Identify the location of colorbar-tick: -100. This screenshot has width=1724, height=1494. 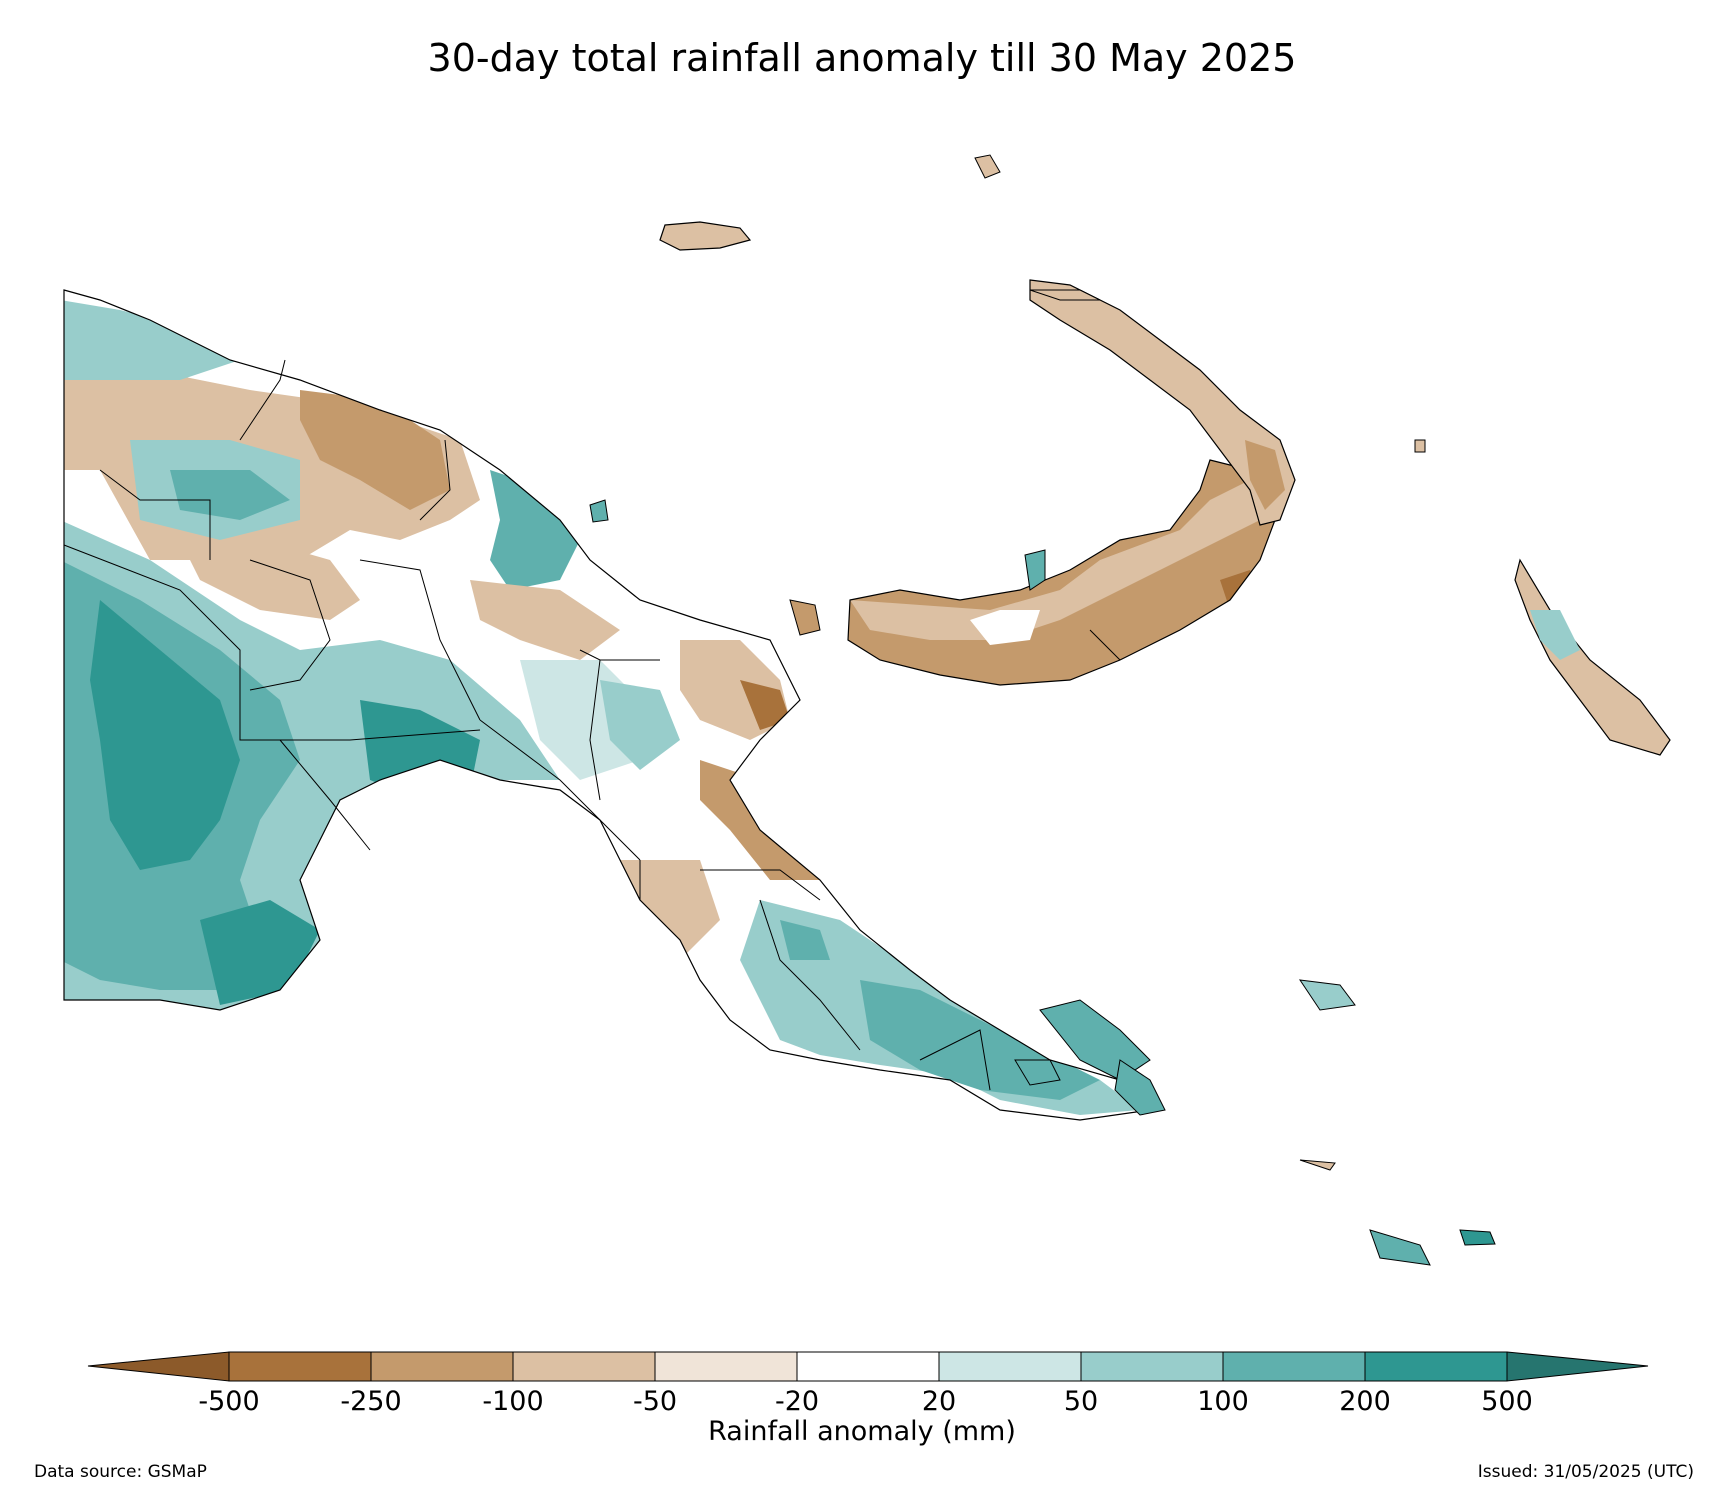
(513, 1401).